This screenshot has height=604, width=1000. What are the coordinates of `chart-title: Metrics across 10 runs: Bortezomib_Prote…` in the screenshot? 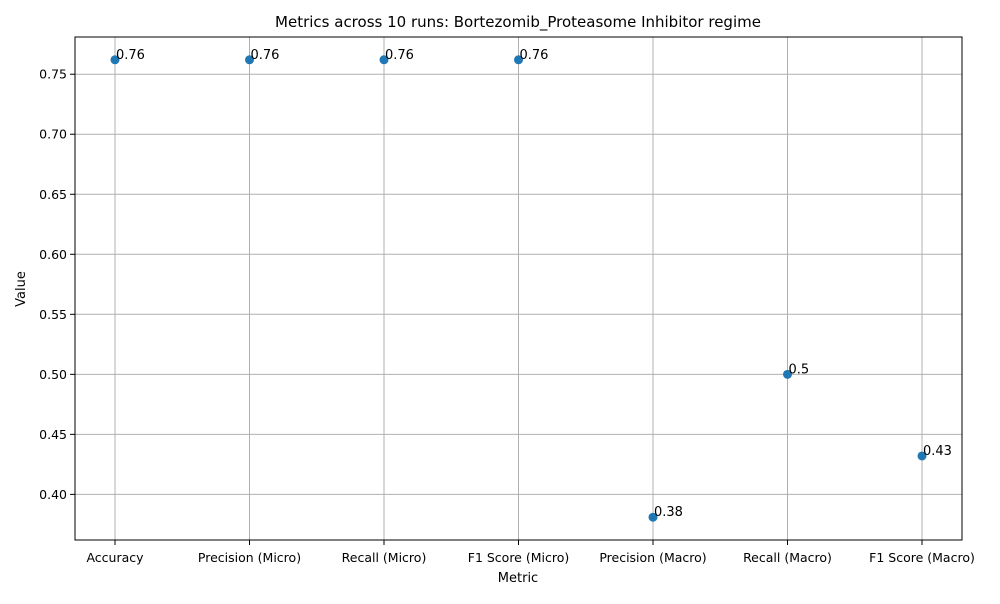 It's located at (518, 22).